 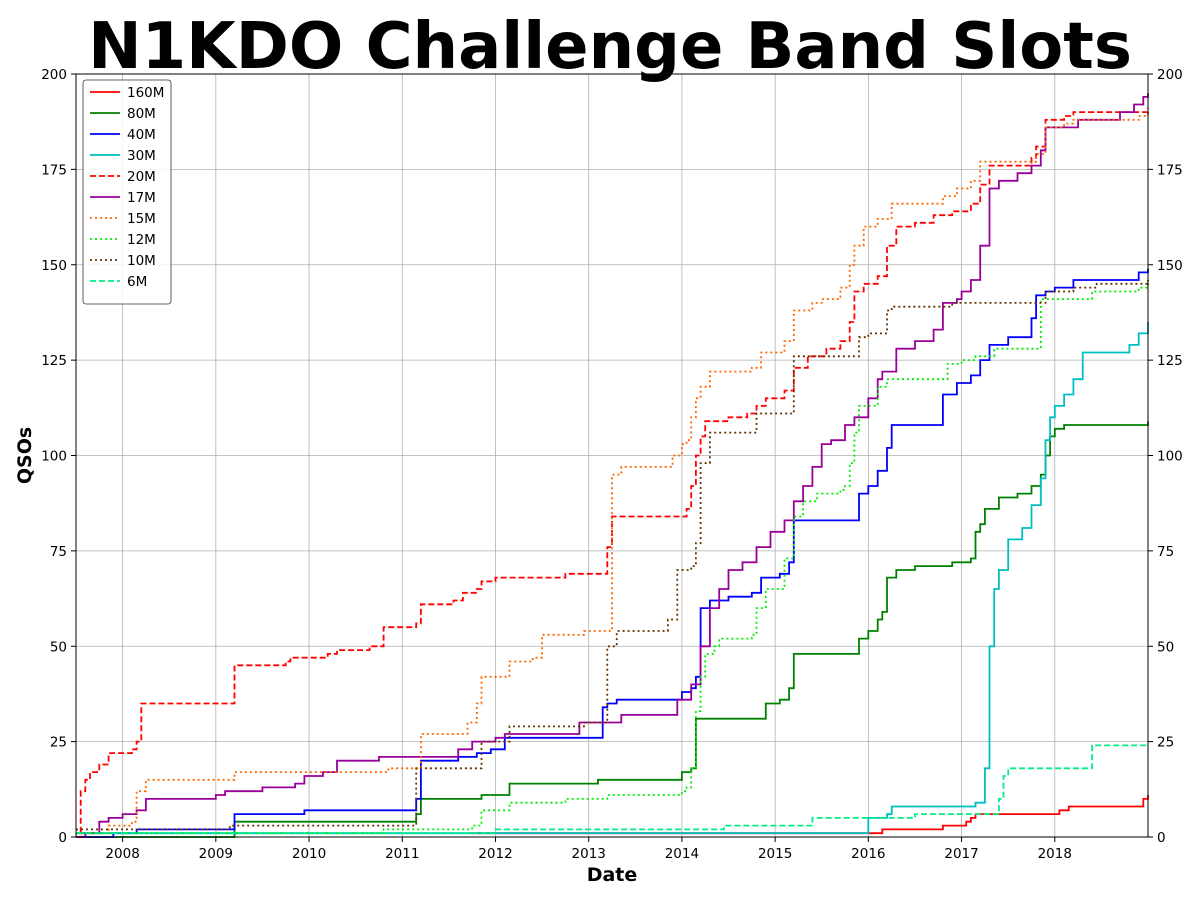 What do you see at coordinates (1165, 743) in the screenshot?
I see `y-tick-label-right: 25` at bounding box center [1165, 743].